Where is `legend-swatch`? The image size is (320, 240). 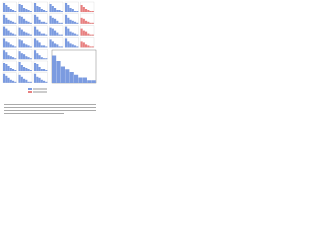
legend-swatch is located at coordinates (30, 89).